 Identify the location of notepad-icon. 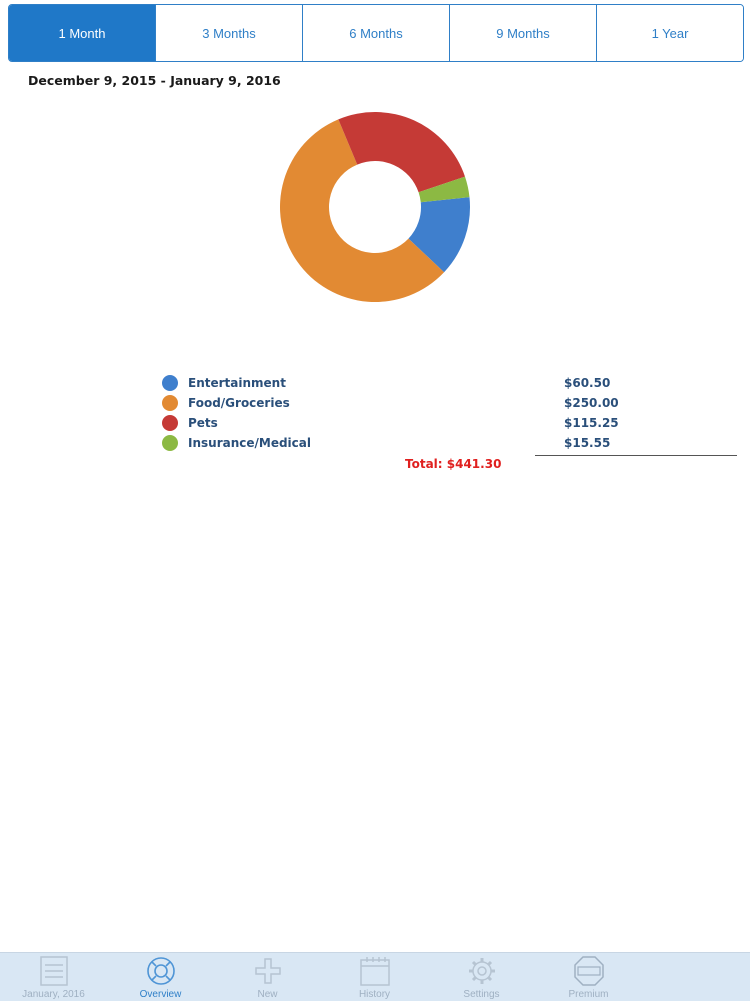
(53, 971).